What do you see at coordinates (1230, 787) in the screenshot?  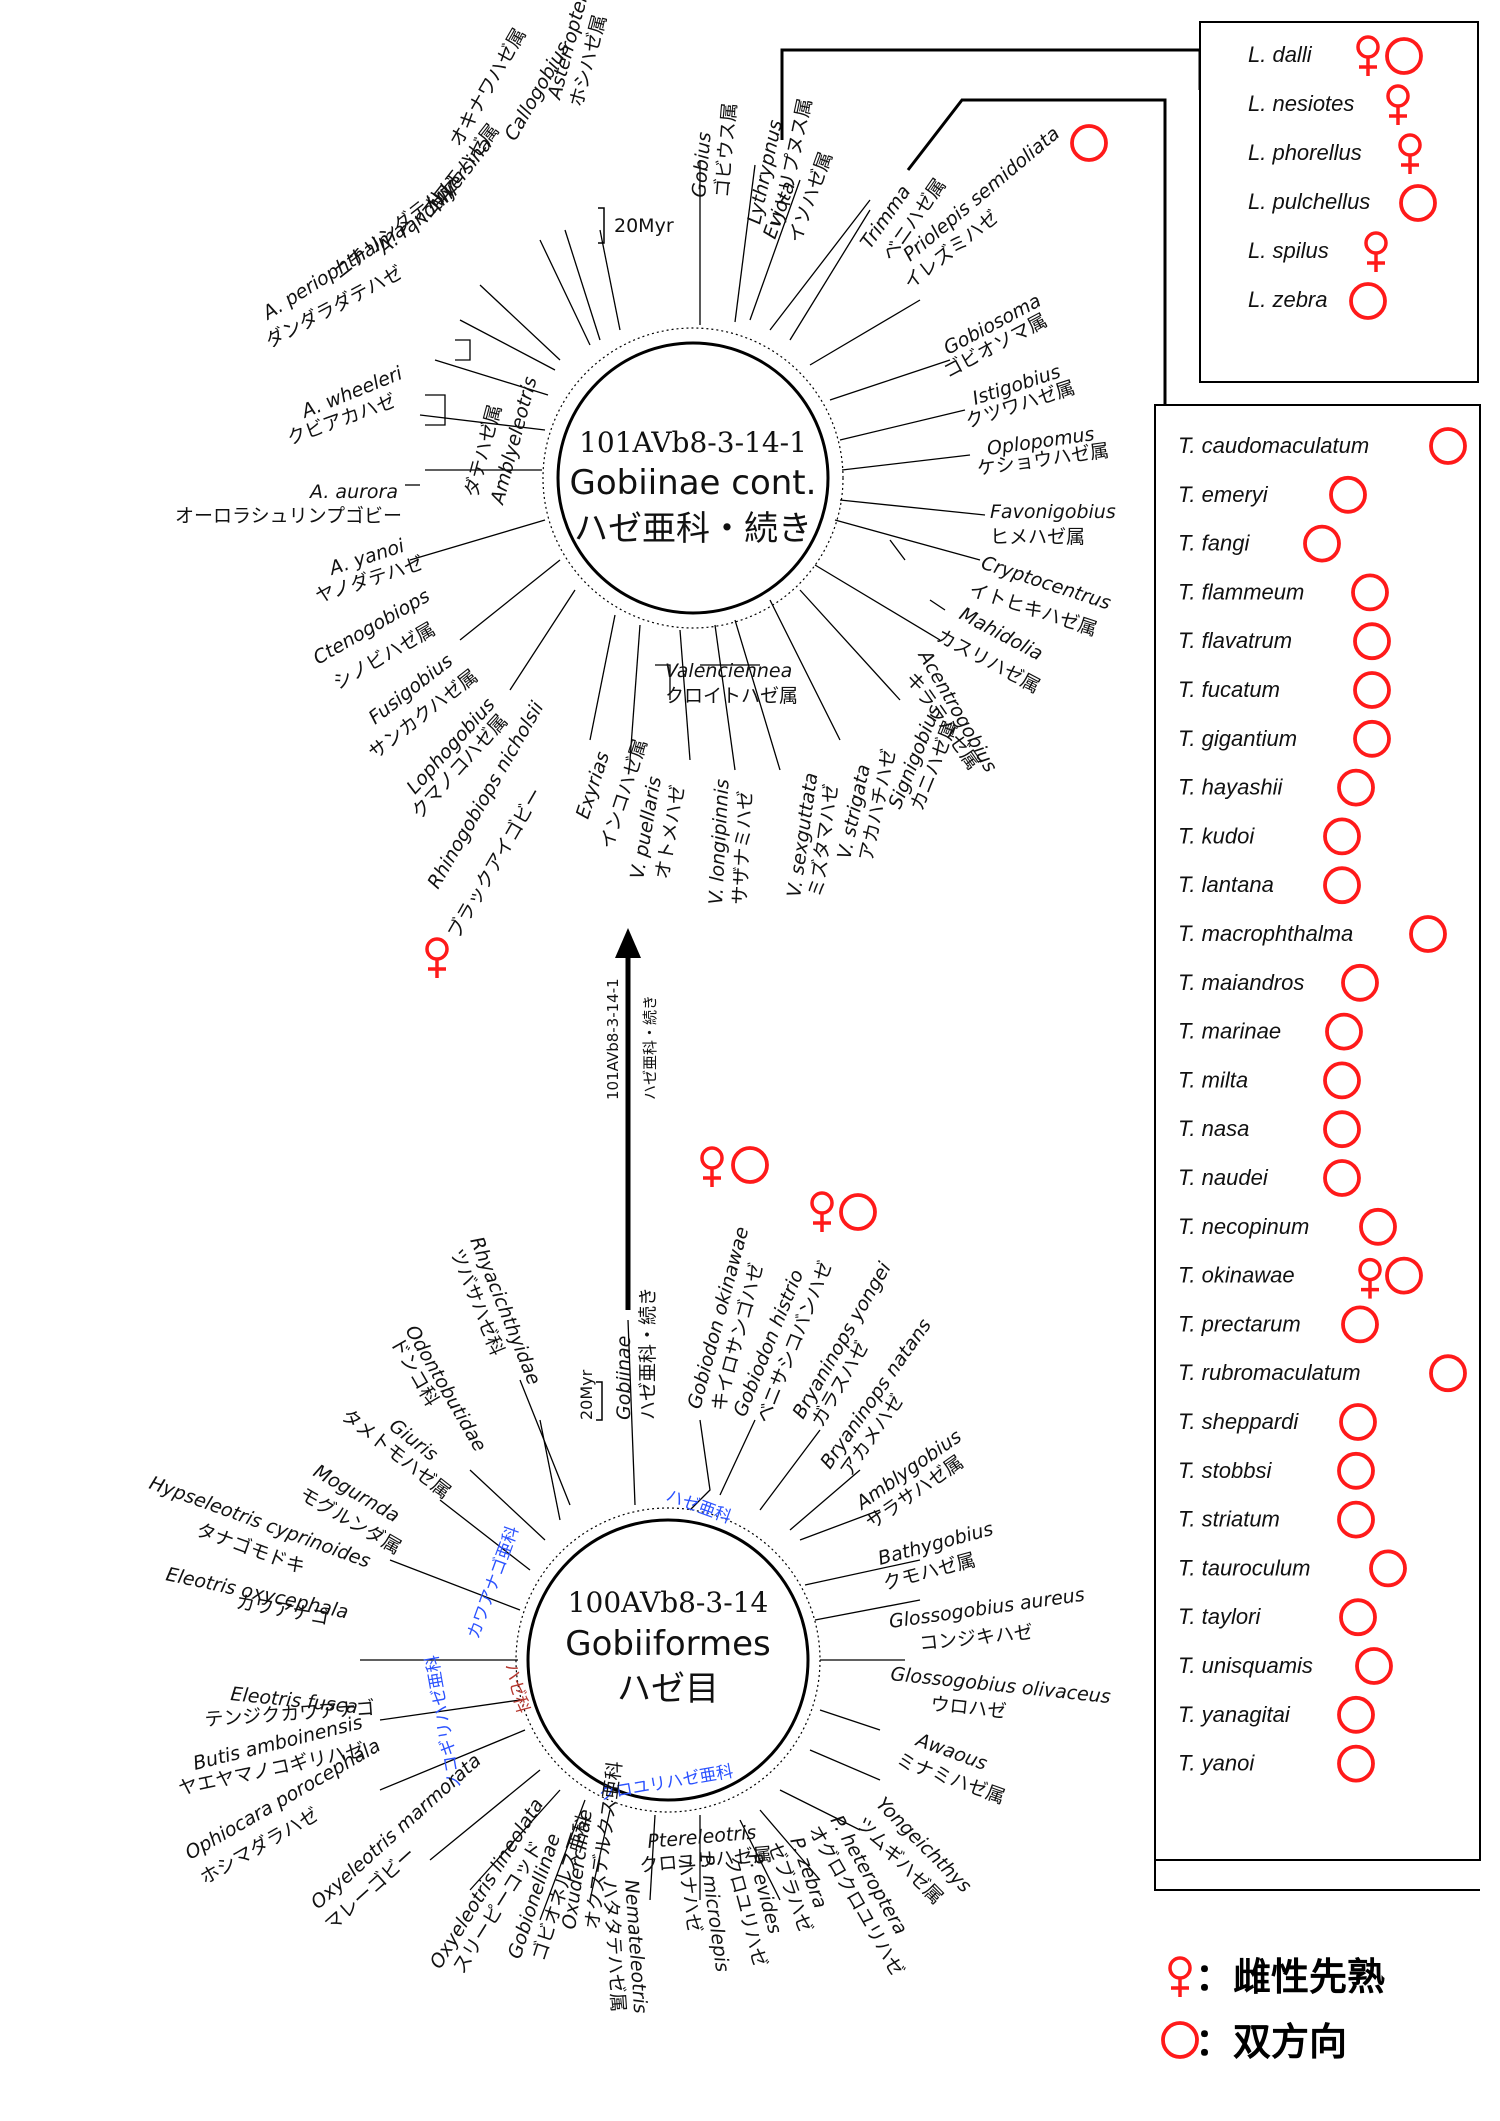 I see `trimma-species-7: T. hayashii` at bounding box center [1230, 787].